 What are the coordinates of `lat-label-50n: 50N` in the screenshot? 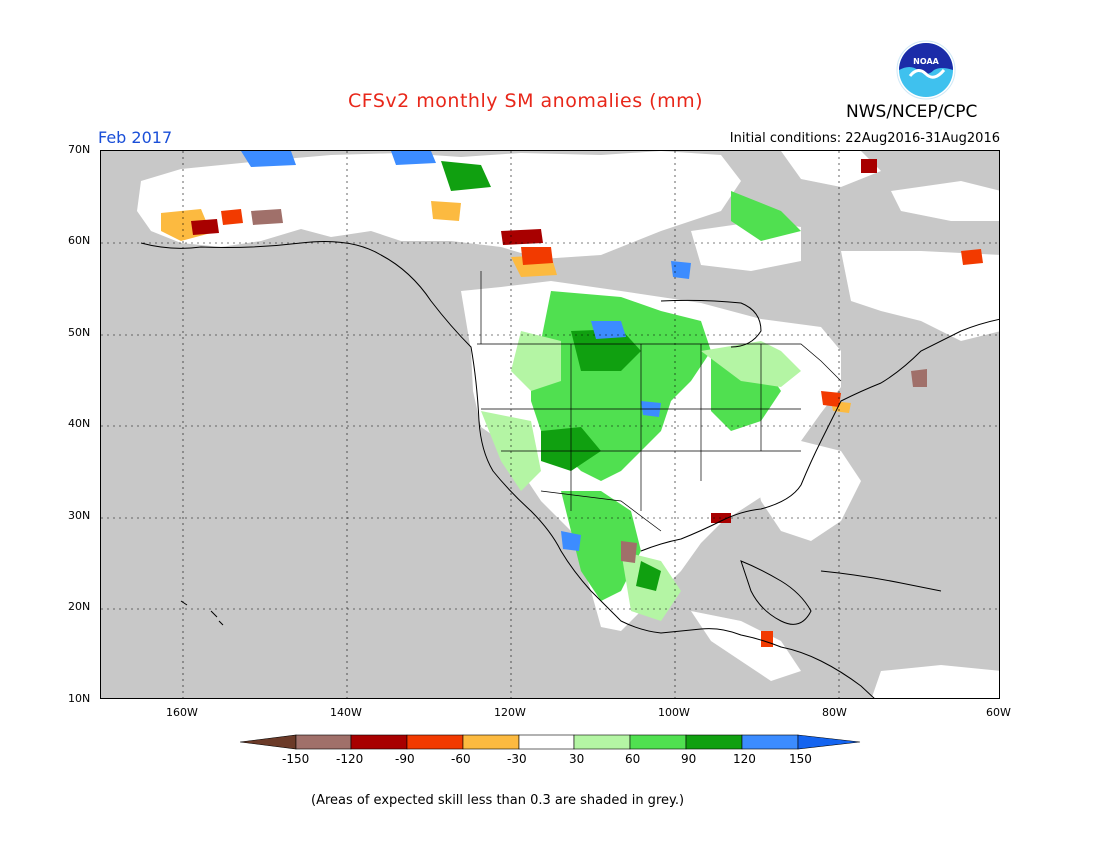 It's located at (79, 332).